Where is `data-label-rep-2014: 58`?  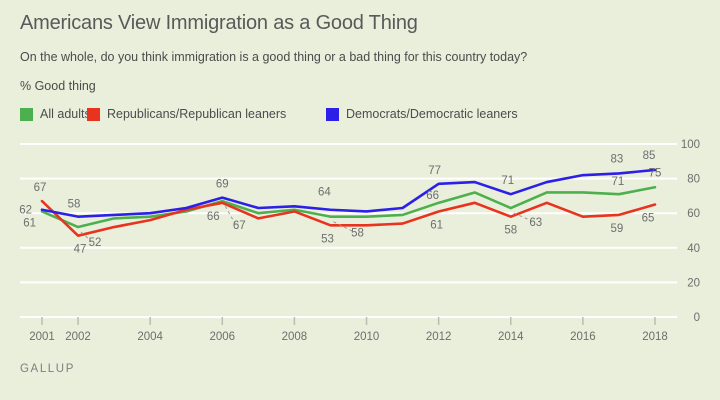 data-label-rep-2014: 58 is located at coordinates (510, 231).